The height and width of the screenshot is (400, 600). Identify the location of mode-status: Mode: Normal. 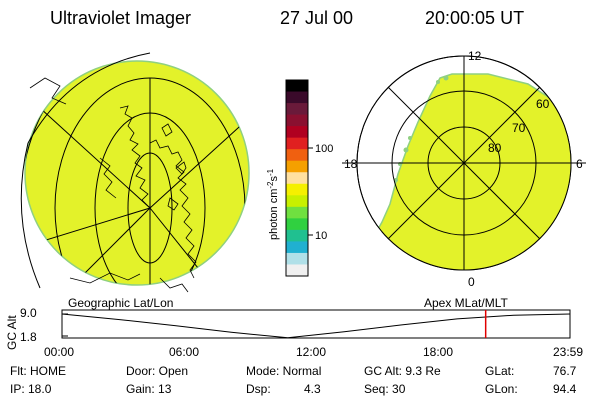
(284, 371).